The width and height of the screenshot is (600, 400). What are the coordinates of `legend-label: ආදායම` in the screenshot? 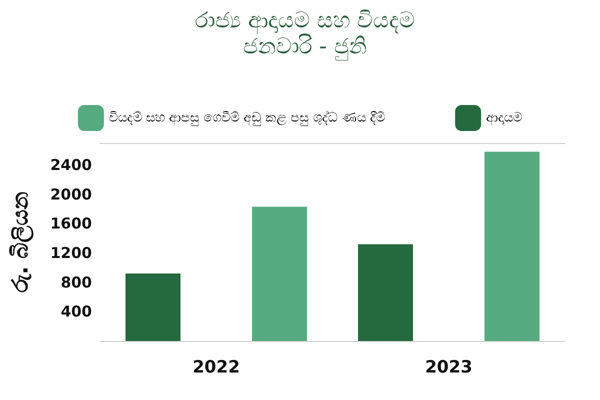 It's located at (504, 118).